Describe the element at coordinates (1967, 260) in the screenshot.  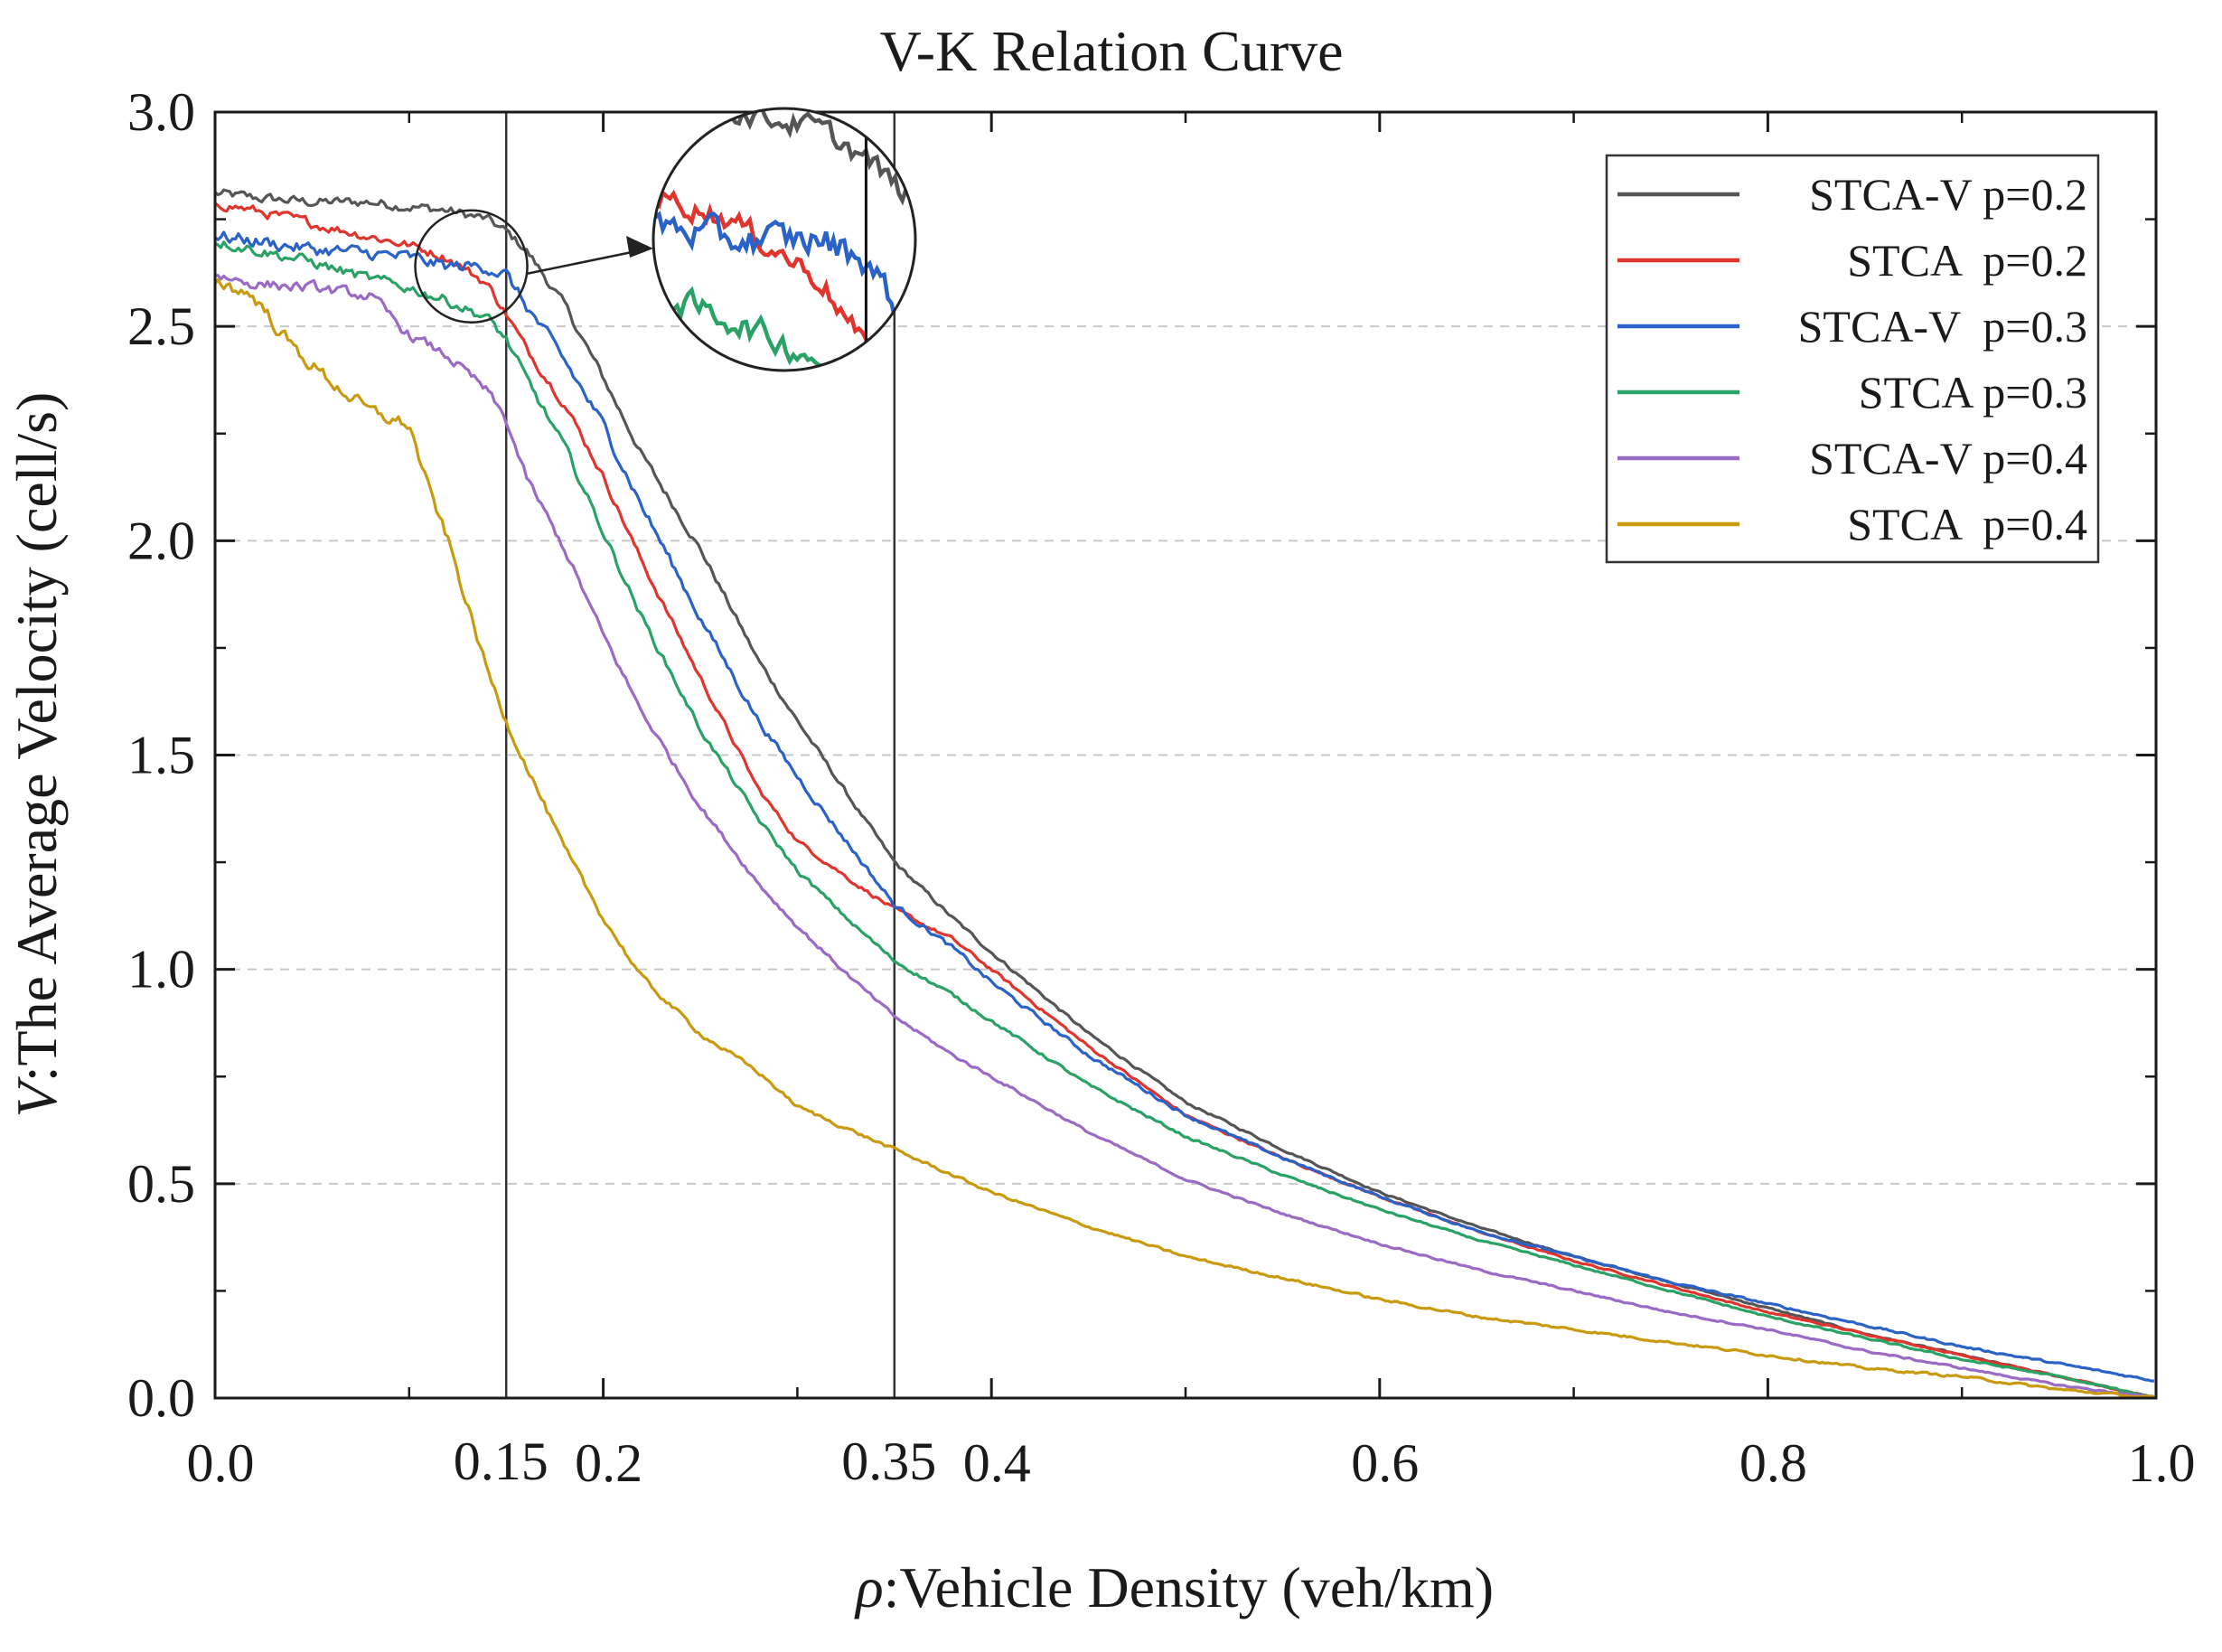
I see `legend-label-2: STCA p=0.2` at that location.